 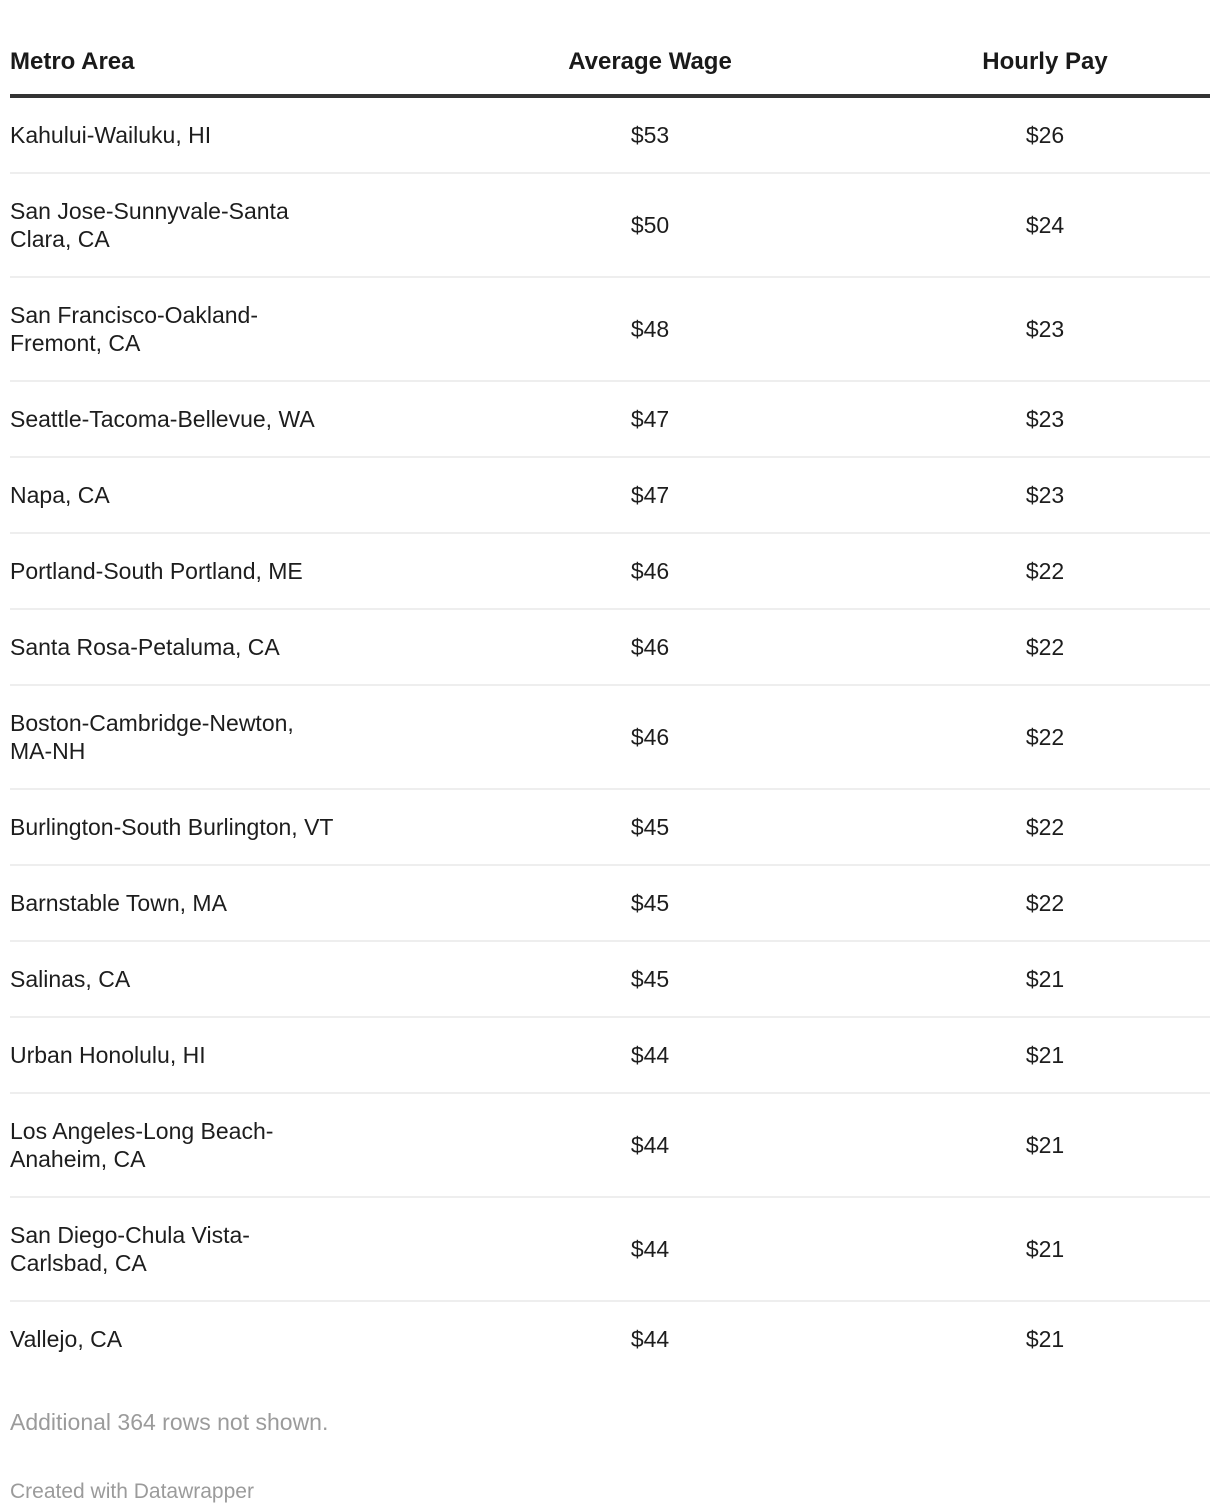 I want to click on table-header: Metro Area Average Wage Hourly Pay, so click(x=610, y=62).